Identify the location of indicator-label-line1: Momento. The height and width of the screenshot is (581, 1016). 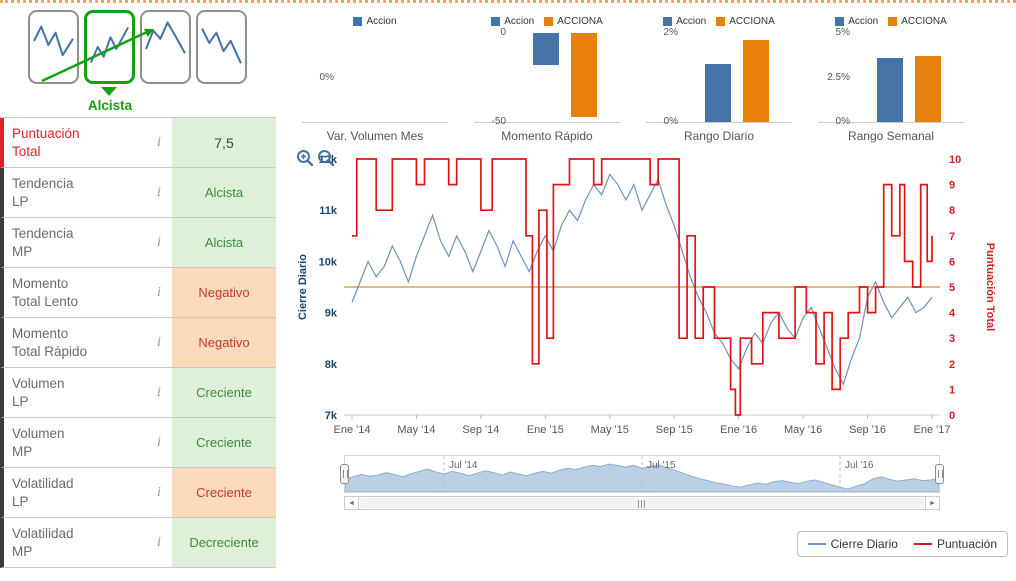
(40, 283).